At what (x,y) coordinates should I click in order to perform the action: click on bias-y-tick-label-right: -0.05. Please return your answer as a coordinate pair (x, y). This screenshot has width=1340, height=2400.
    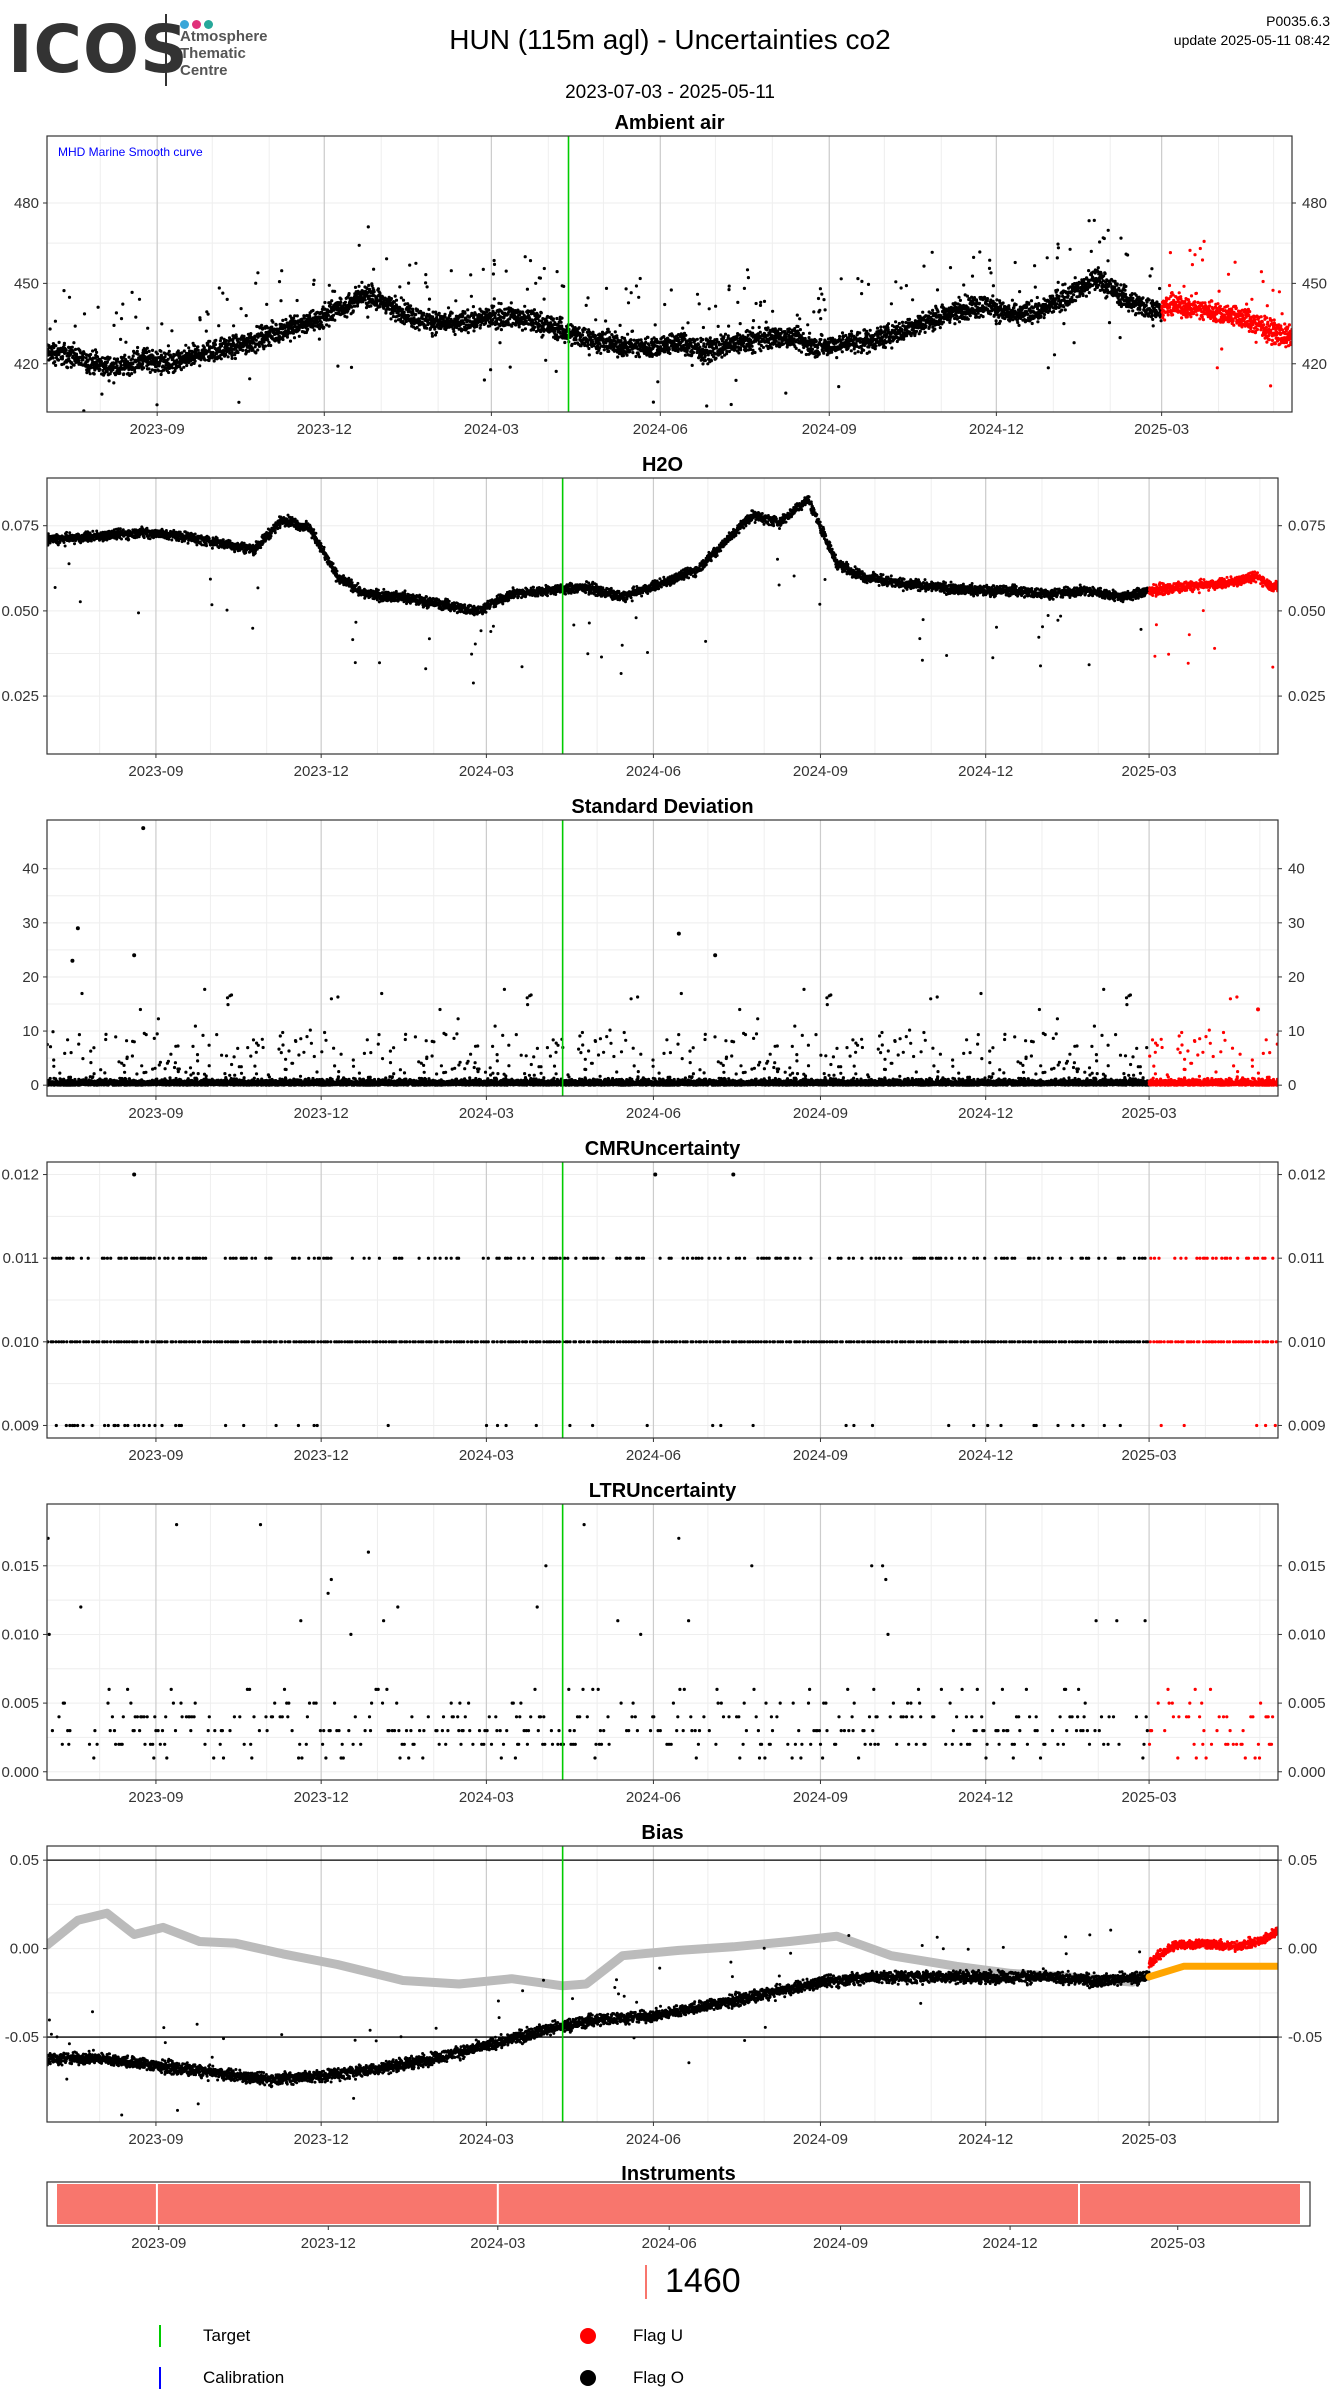
    Looking at the image, I should click on (1305, 2037).